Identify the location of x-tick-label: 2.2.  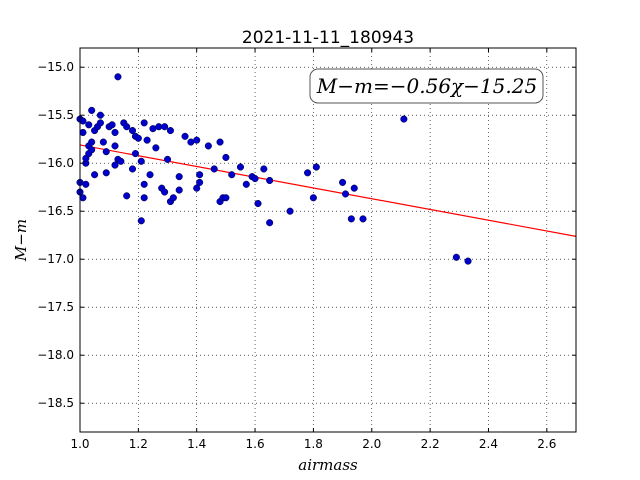
(430, 444).